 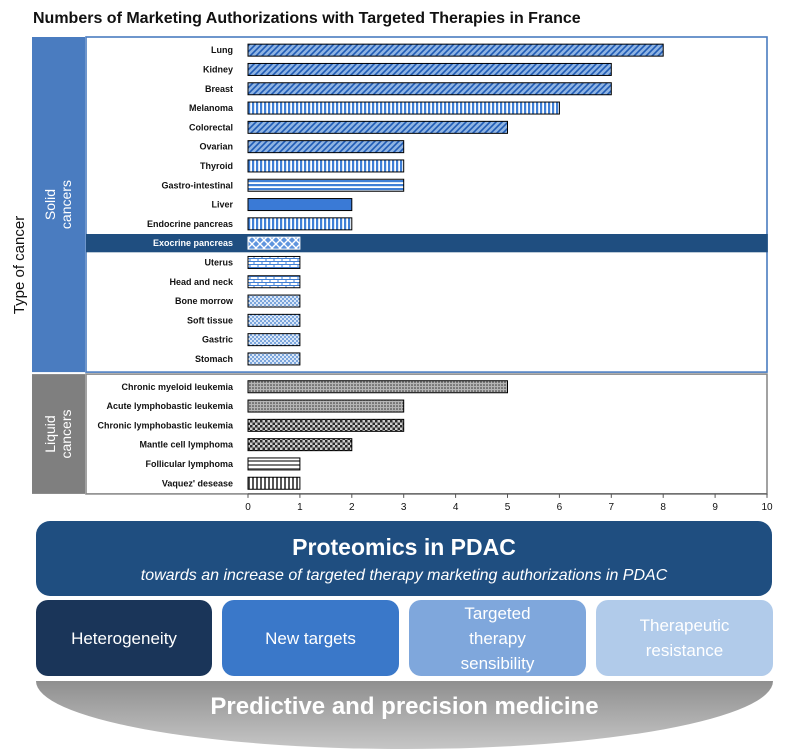 I want to click on group-label: Liquidcancers, so click(x=58, y=433).